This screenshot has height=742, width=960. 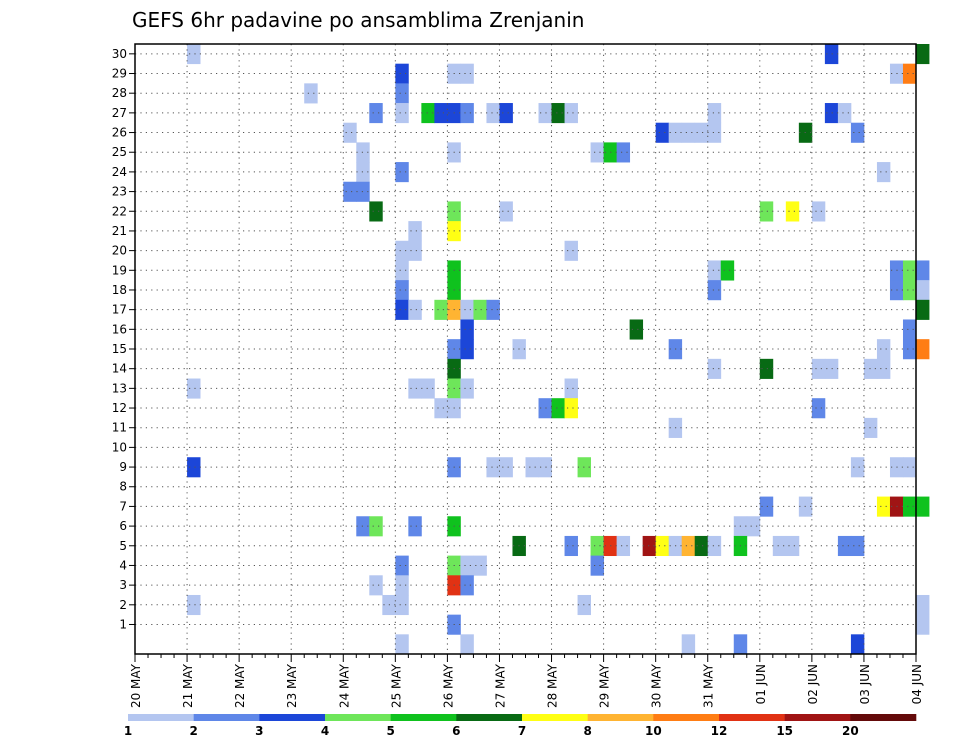 What do you see at coordinates (784, 731) in the screenshot?
I see `colorbar-label: 15` at bounding box center [784, 731].